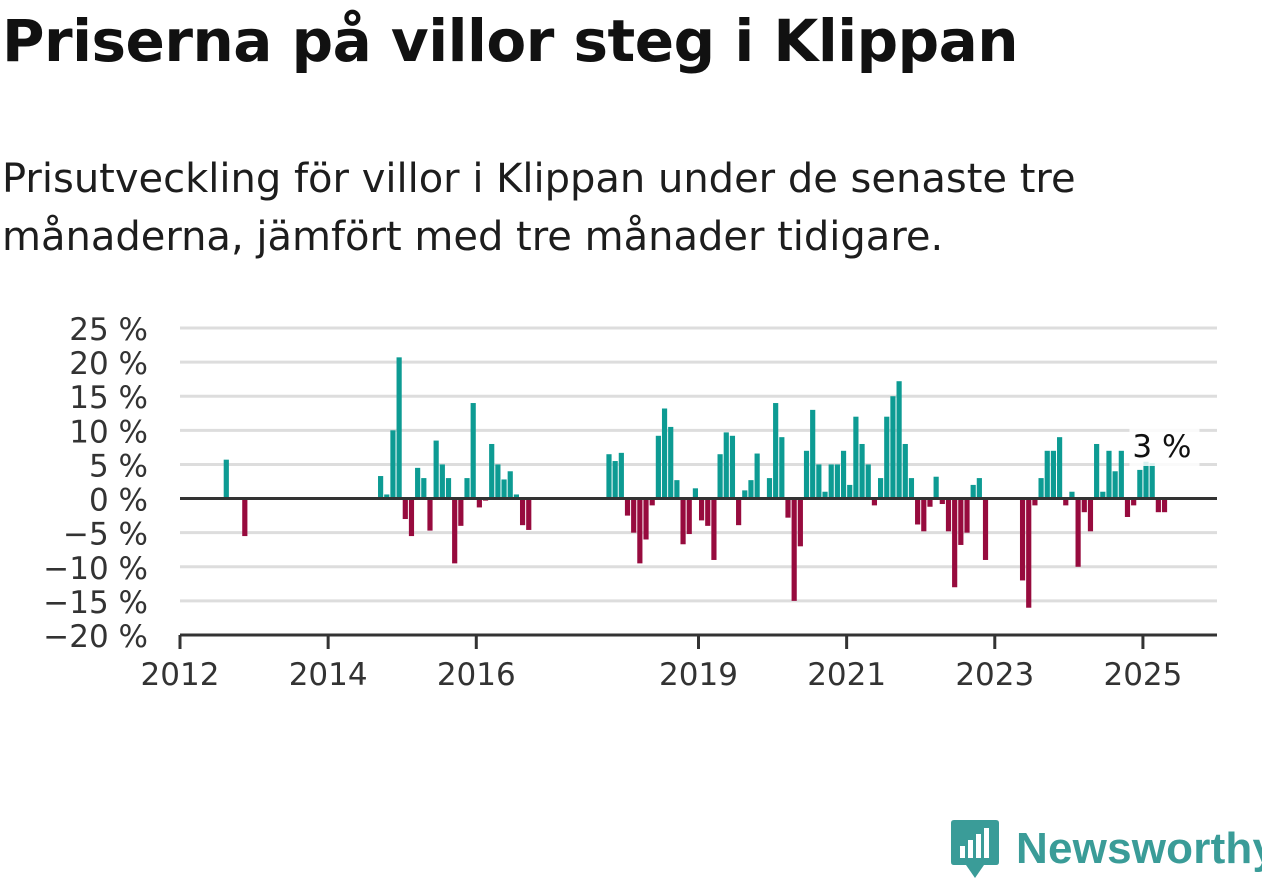 The height and width of the screenshot is (880, 1262). What do you see at coordinates (328, 675) in the screenshot?
I see `x-tick-label: 2014` at bounding box center [328, 675].